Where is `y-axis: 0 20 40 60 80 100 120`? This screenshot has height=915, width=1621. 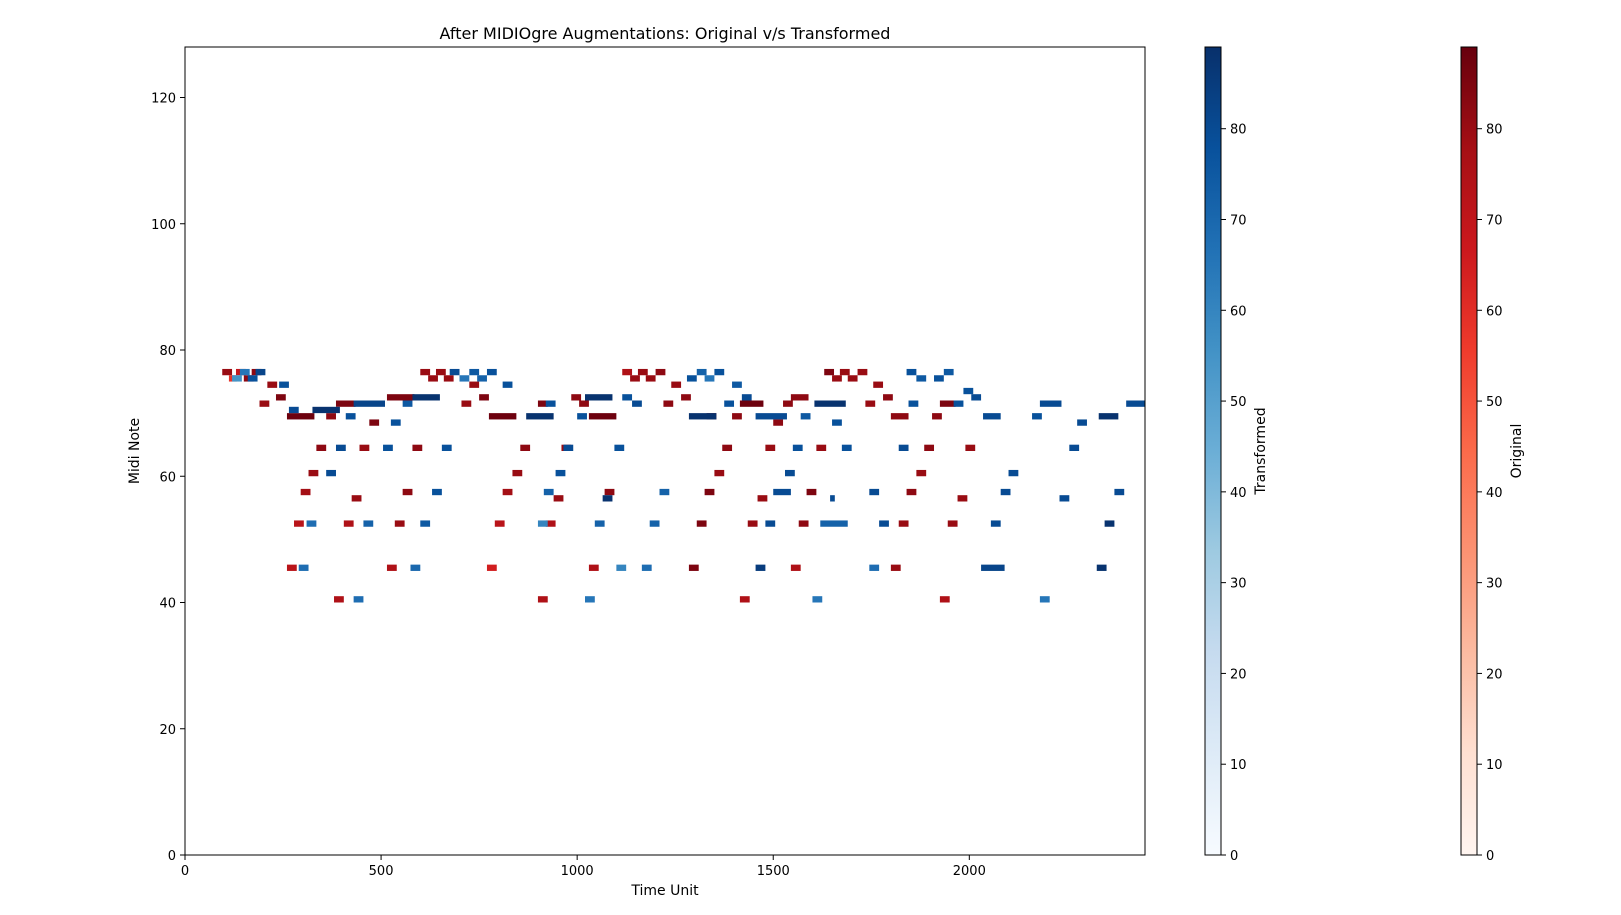 y-axis: 0 20 40 60 80 100 120 is located at coordinates (168, 478).